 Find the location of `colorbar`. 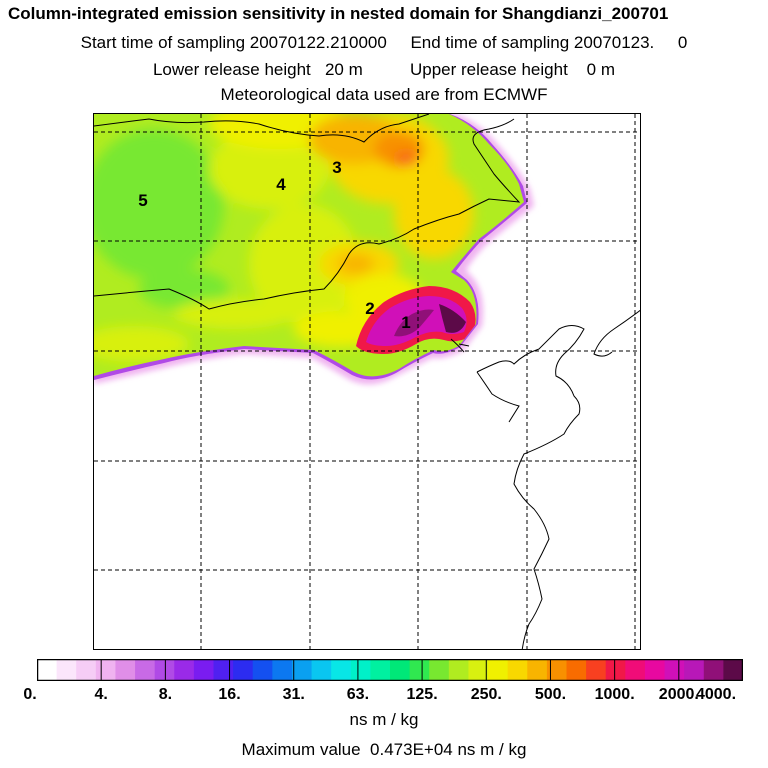

colorbar is located at coordinates (390, 670).